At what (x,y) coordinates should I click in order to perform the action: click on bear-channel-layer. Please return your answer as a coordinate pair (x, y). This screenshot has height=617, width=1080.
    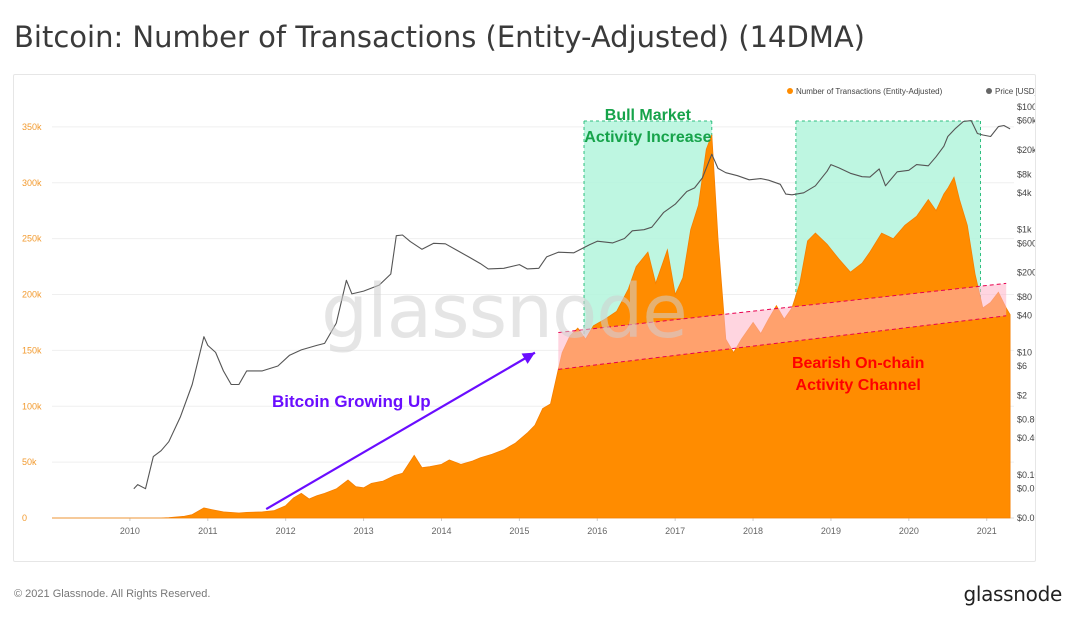
    Looking at the image, I should click on (782, 326).